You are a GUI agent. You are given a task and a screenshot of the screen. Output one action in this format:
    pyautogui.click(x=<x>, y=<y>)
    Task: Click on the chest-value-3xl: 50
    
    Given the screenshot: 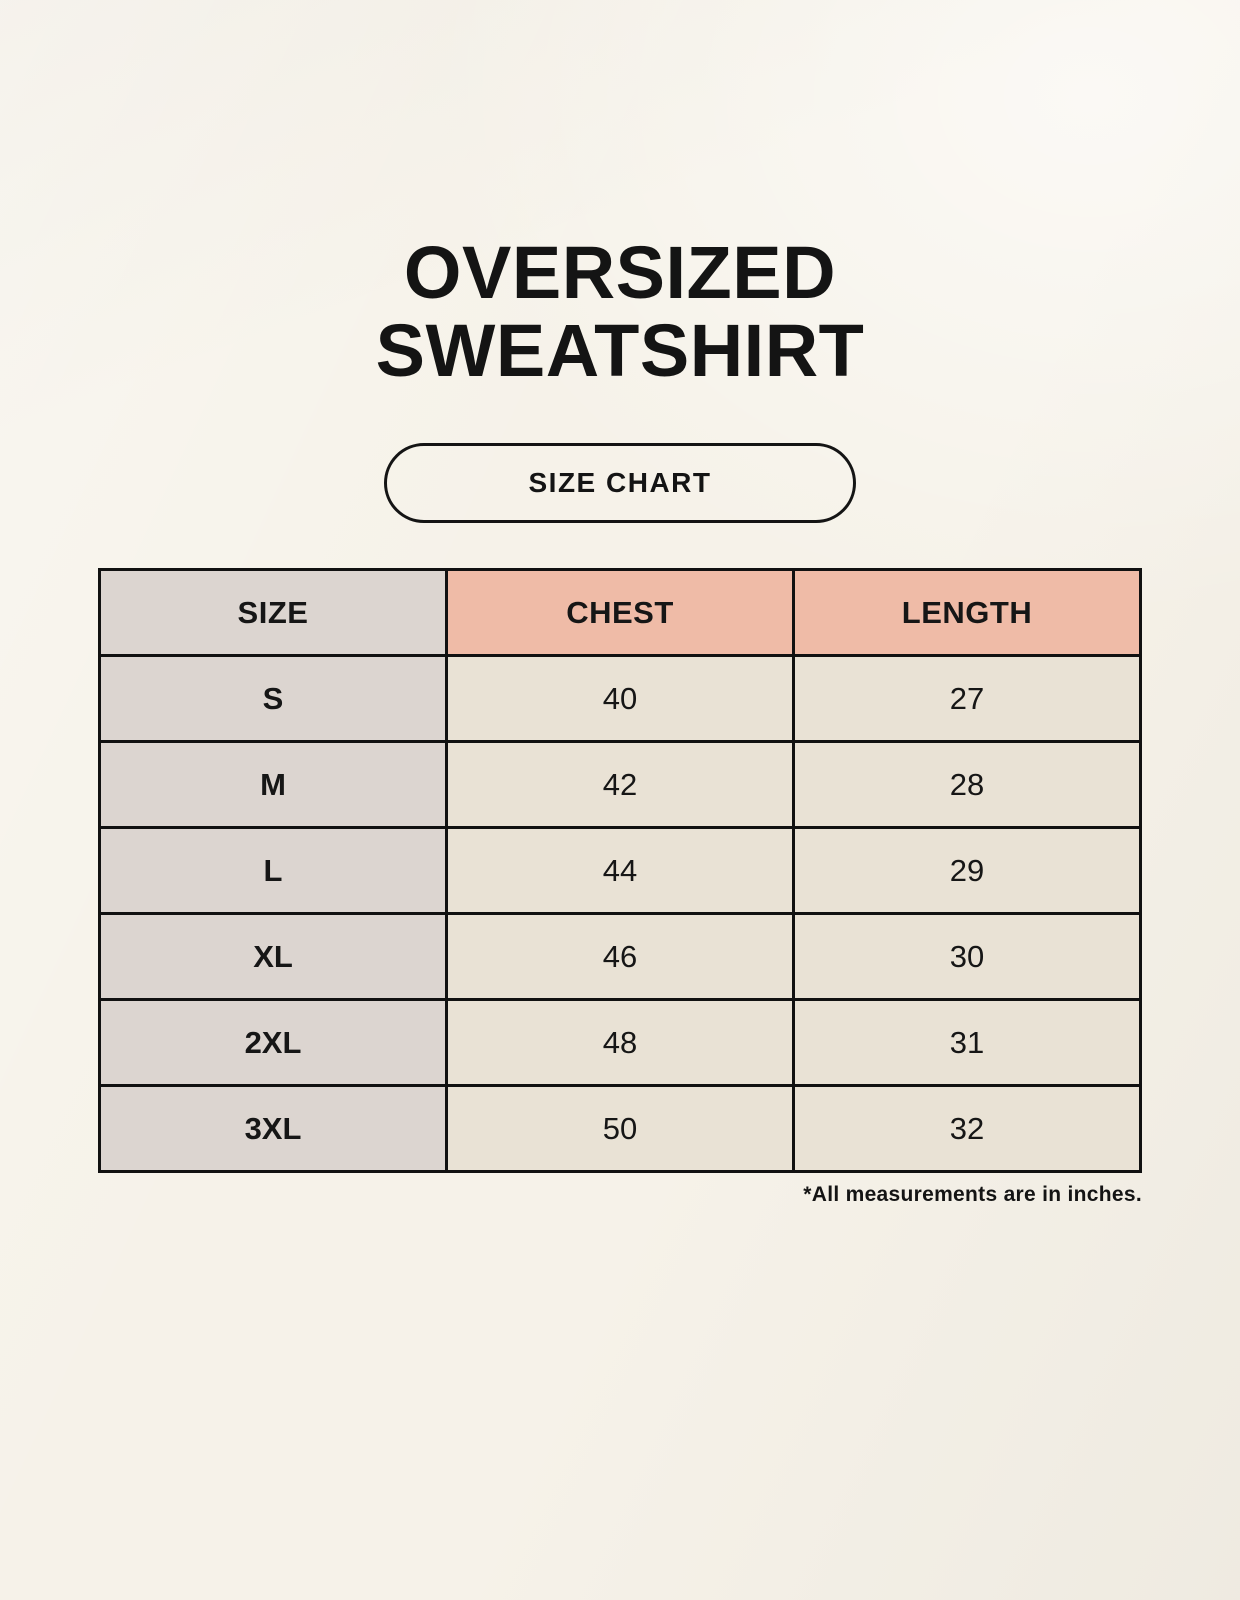 What is the action you would take?
    pyautogui.click(x=620, y=1129)
    